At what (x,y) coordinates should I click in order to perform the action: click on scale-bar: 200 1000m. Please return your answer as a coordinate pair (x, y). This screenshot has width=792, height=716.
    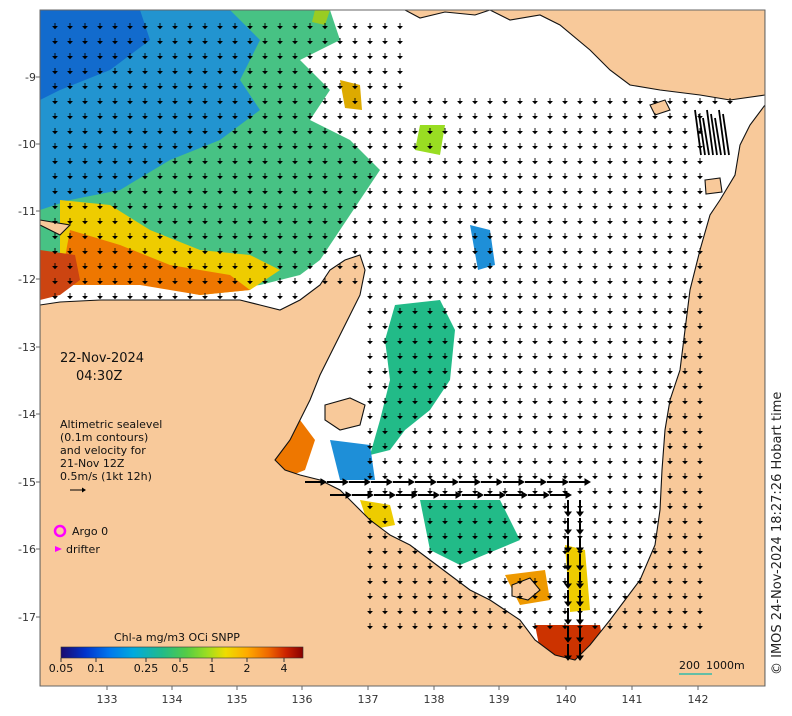
    Looking at the image, I should click on (712, 667).